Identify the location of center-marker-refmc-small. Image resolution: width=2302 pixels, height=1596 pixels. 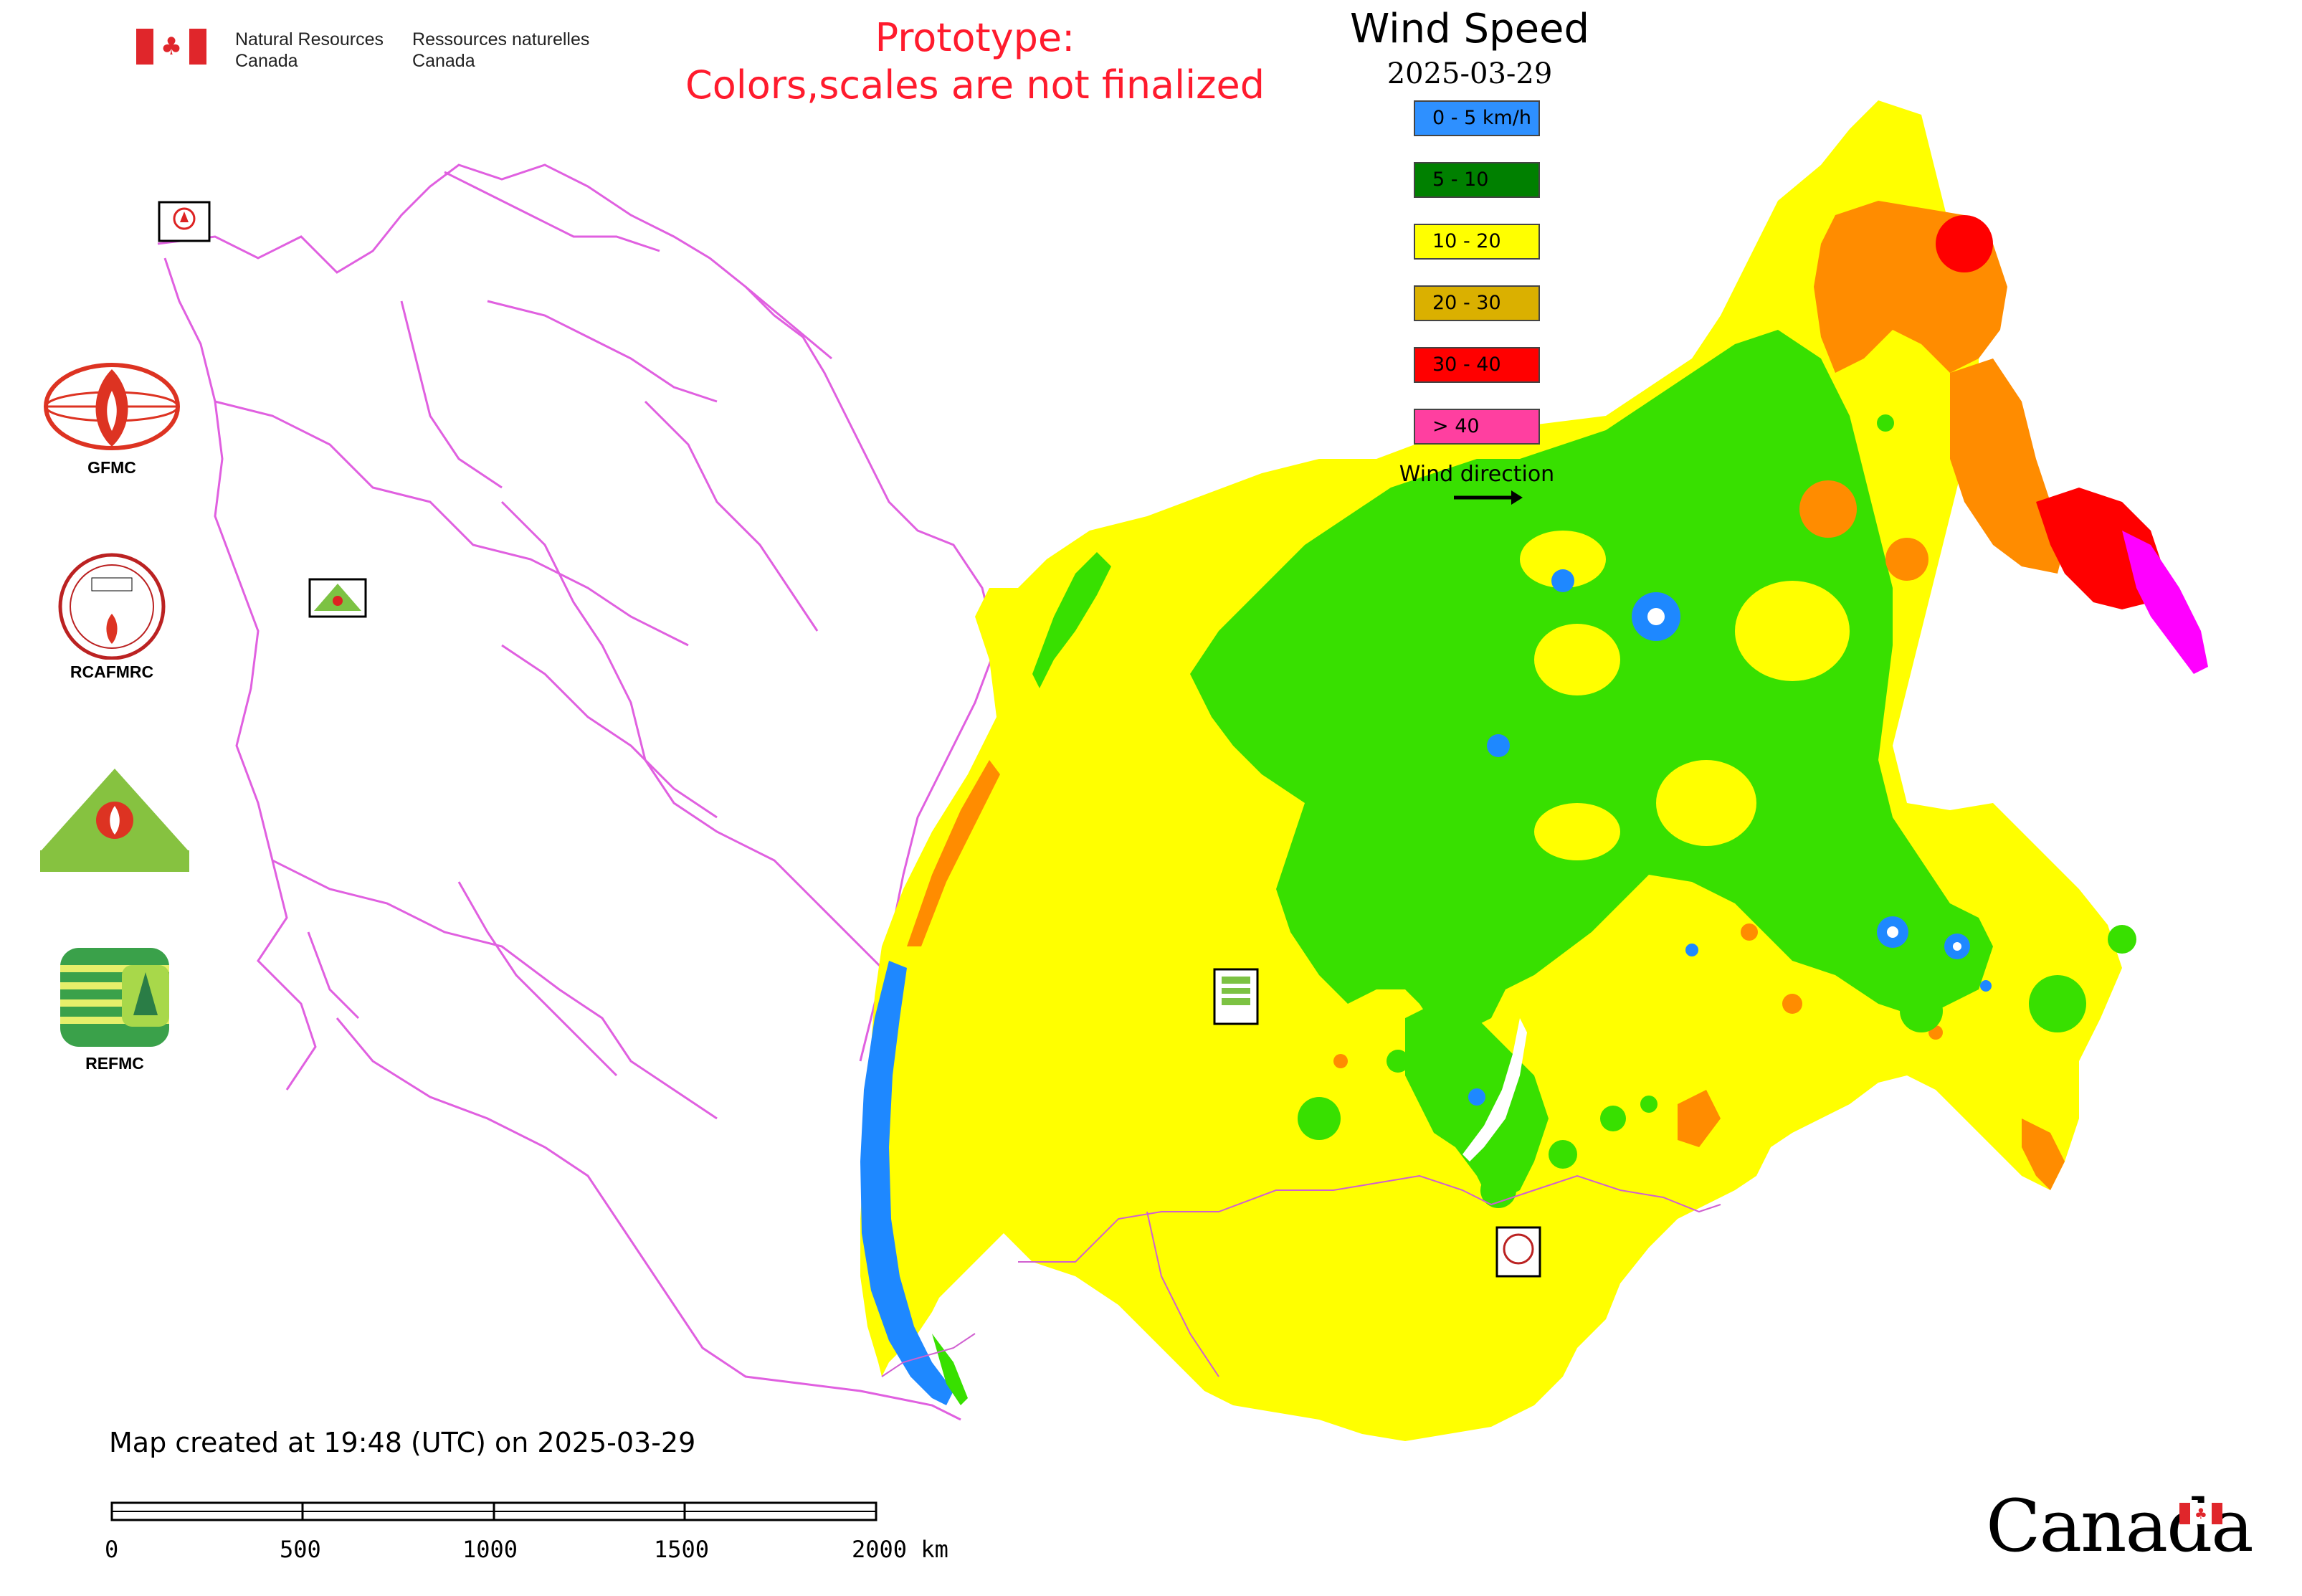
(1236, 996).